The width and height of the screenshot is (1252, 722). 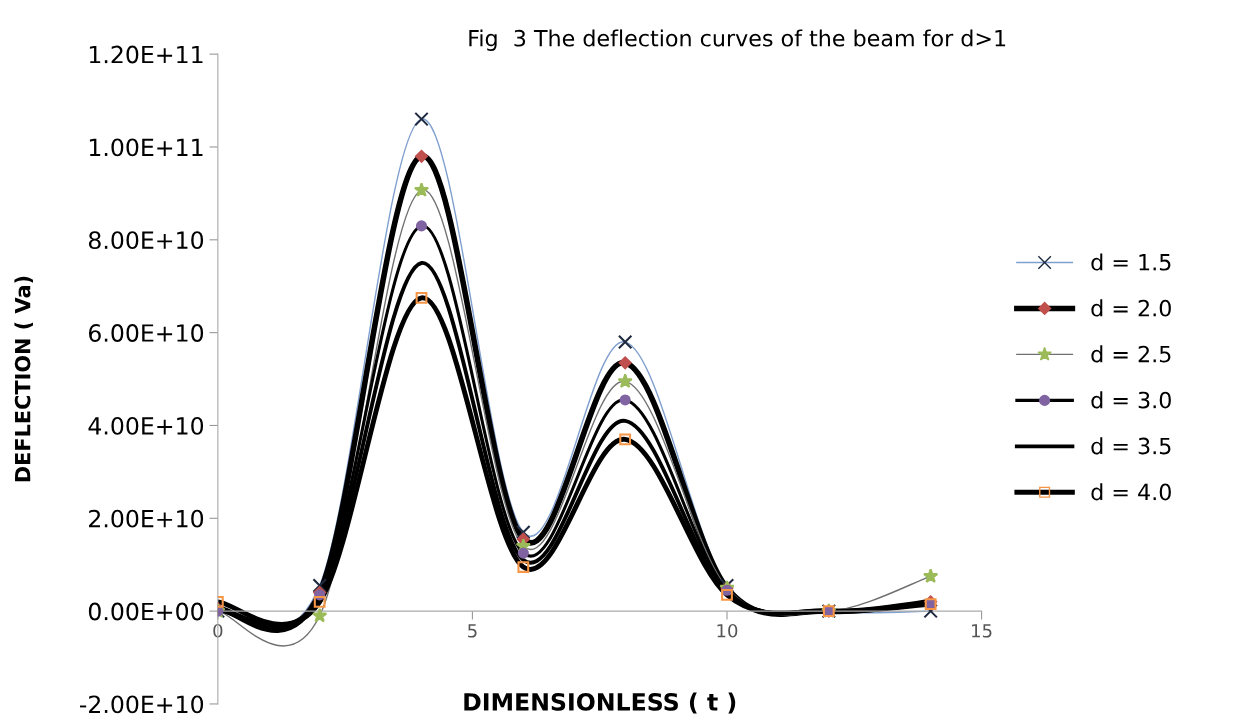 What do you see at coordinates (146, 333) in the screenshot?
I see `y-tick-label: 6.00E+10` at bounding box center [146, 333].